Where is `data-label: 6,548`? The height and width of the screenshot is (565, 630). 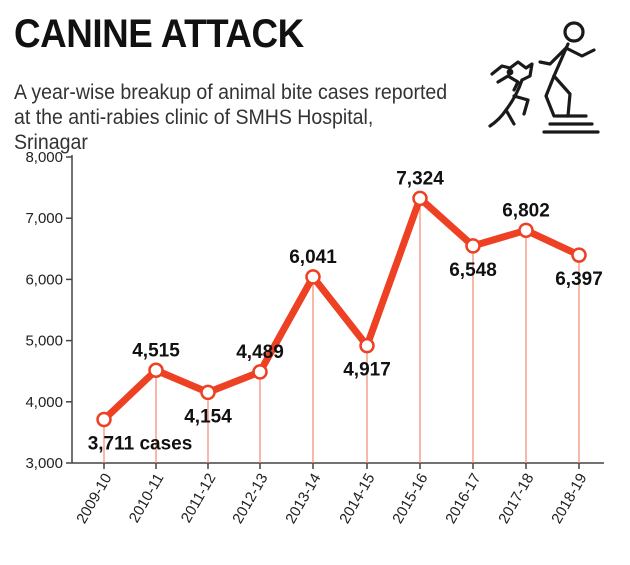
data-label: 6,548 is located at coordinates (473, 270).